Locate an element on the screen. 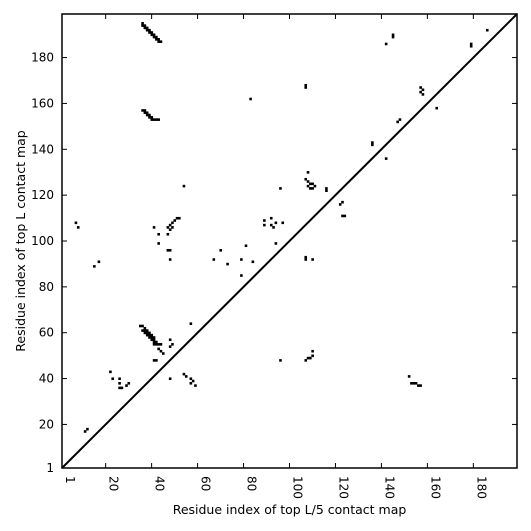  y-tick-label: 180 is located at coordinates (42, 58).